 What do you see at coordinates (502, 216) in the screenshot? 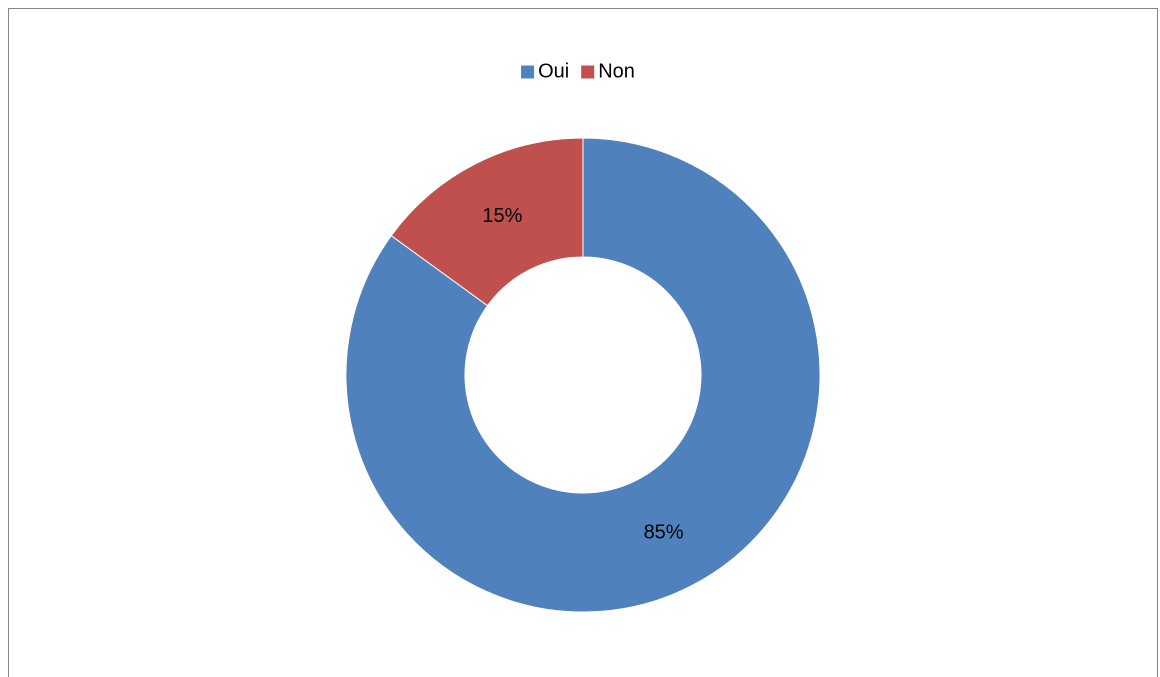
I see `data-label: 15%` at bounding box center [502, 216].